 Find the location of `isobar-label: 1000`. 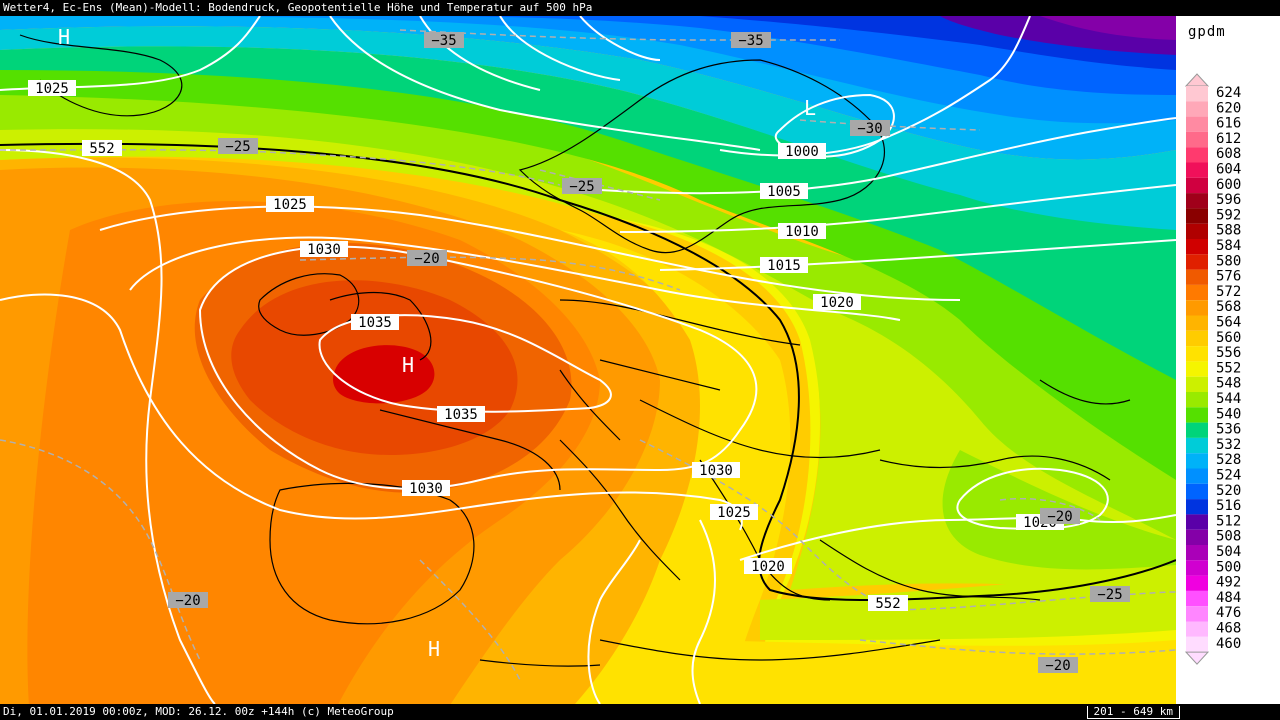

isobar-label: 1000 is located at coordinates (802, 151).